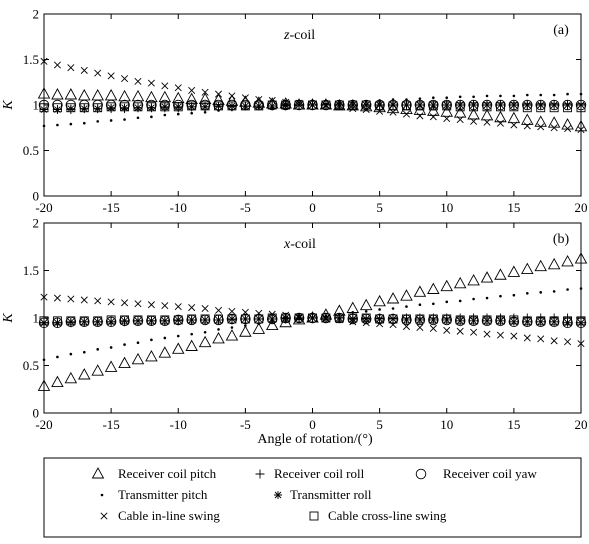 The width and height of the screenshot is (589, 544). I want to click on cross-icon, so click(104, 516).